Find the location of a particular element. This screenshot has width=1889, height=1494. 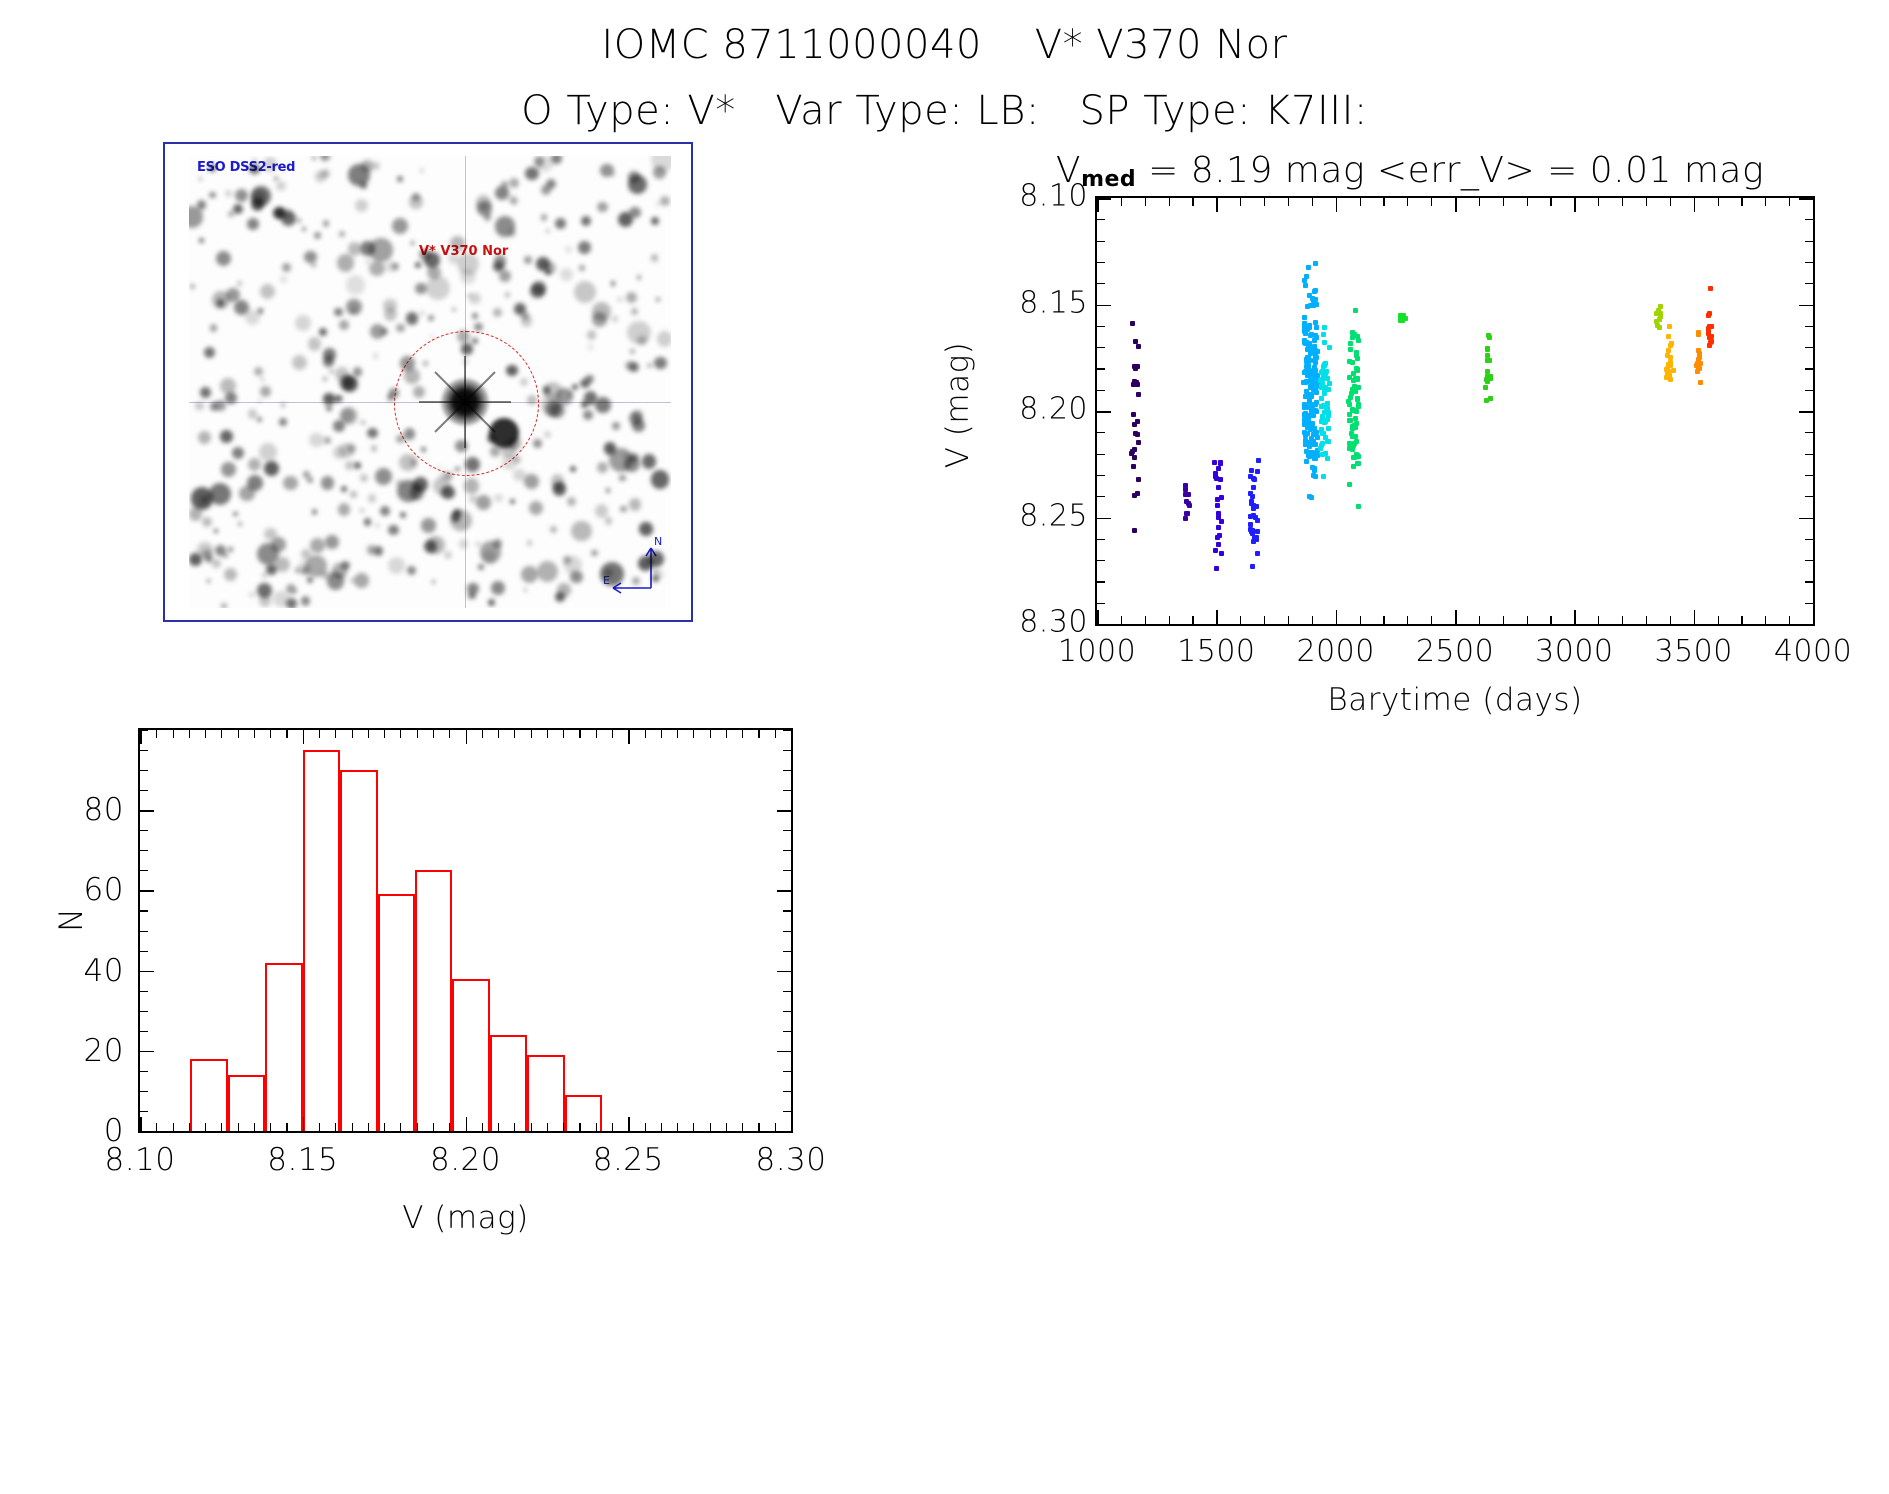

y-major-tick is located at coordinates (1806, 412).